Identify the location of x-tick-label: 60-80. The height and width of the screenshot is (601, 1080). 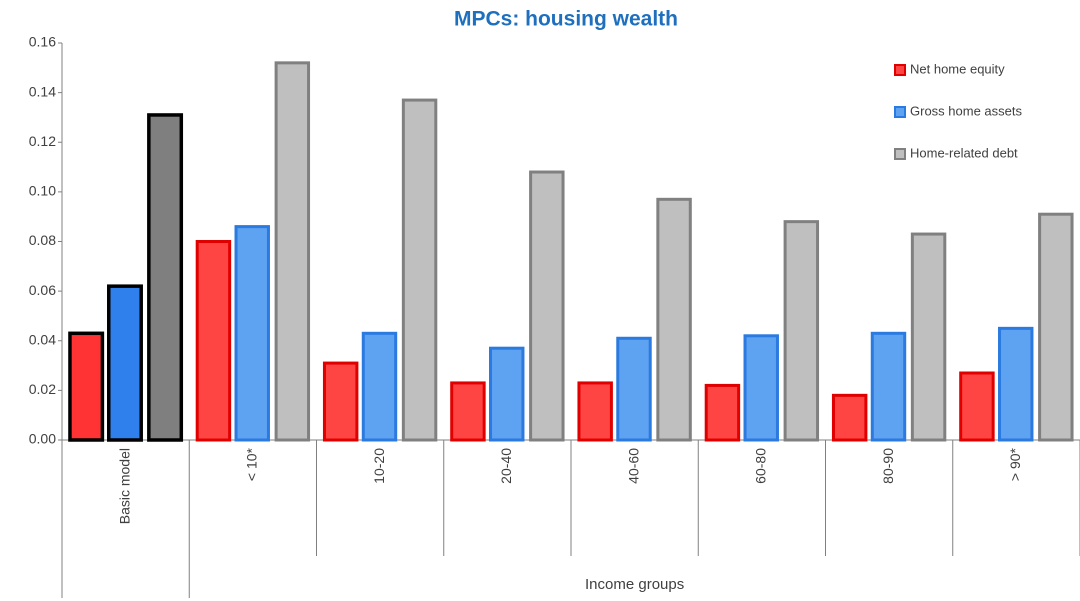
(761, 466).